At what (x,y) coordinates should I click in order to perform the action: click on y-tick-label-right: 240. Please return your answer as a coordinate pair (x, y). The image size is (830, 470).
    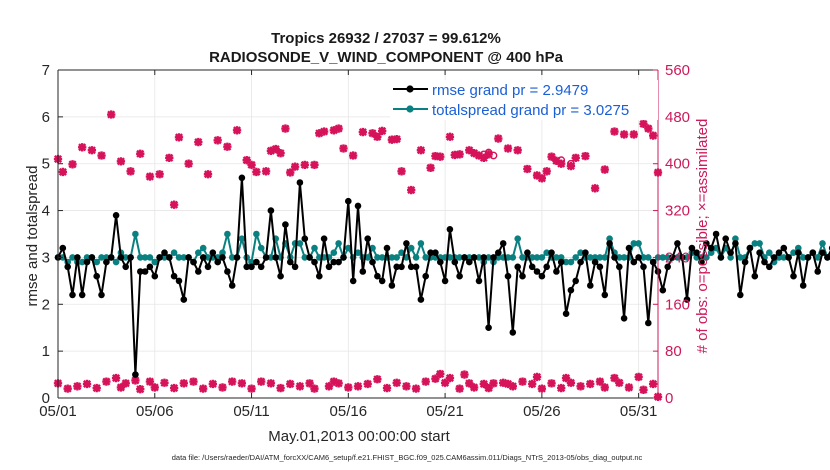
    Looking at the image, I should click on (677, 257).